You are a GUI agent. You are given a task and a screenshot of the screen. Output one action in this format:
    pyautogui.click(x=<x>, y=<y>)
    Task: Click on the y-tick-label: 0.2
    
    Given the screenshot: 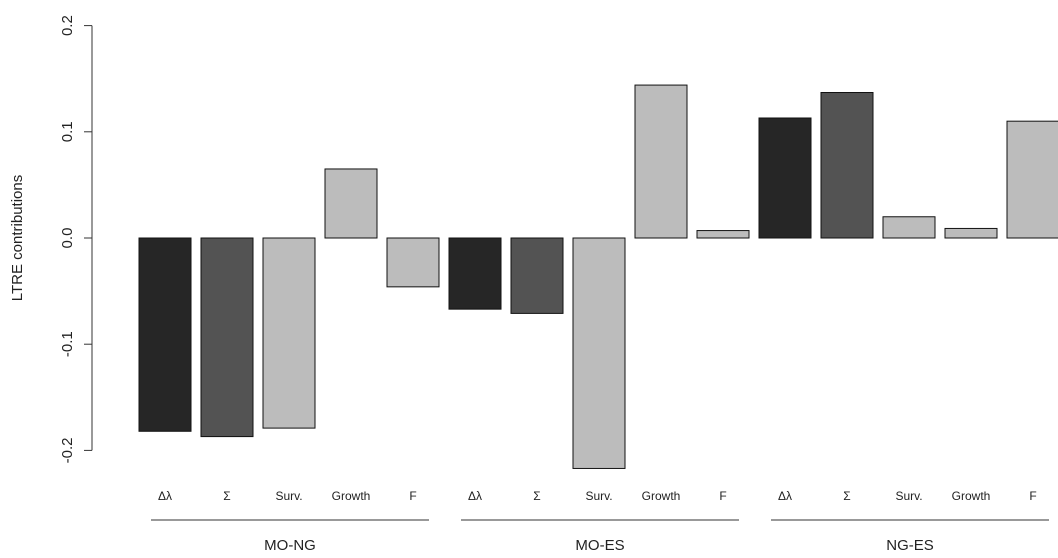 What is the action you would take?
    pyautogui.click(x=67, y=25)
    